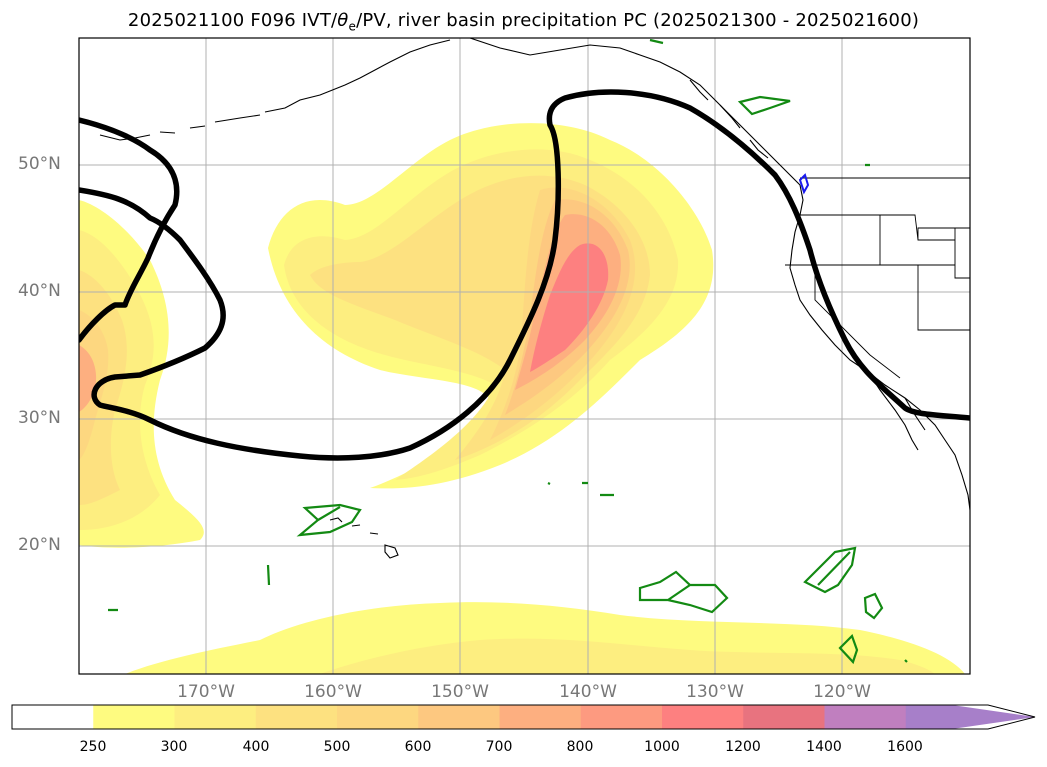 This screenshot has width=1047, height=767. I want to click on basin-midpacific, so click(683, 592).